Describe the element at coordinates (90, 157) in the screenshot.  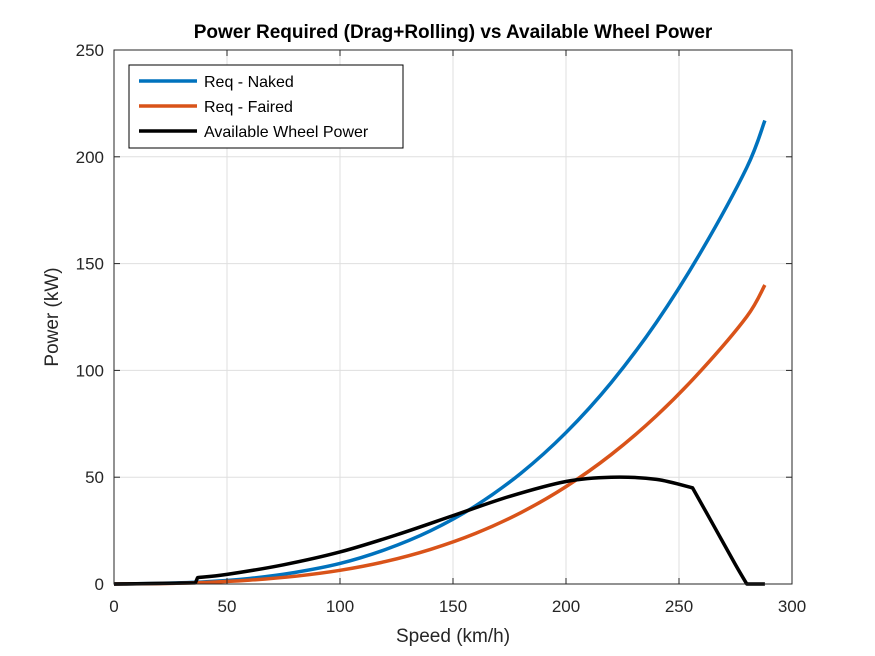
I see `y-tick-label: 200` at that location.